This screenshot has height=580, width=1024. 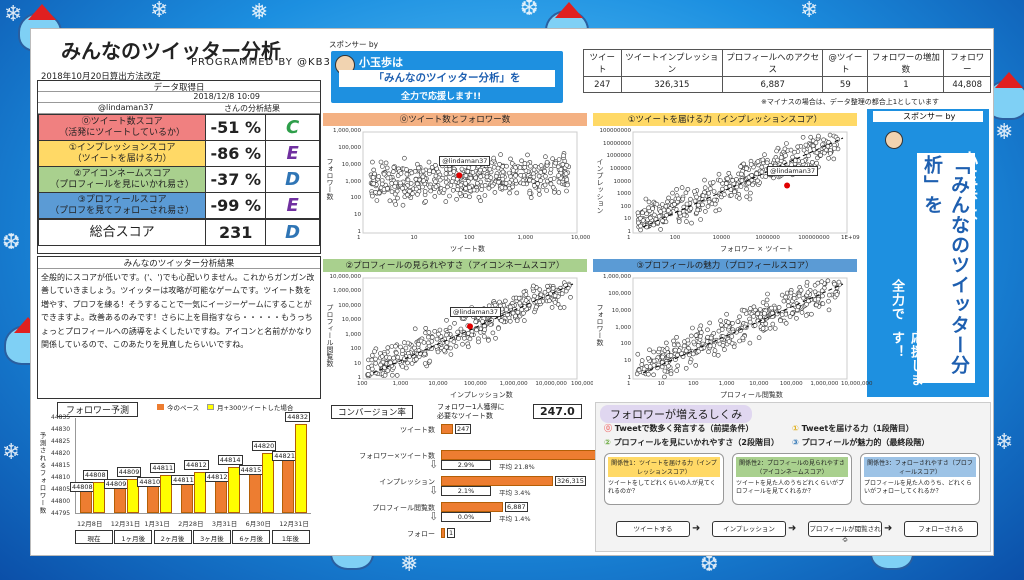 I want to click on conversion-bar, so click(x=443, y=533).